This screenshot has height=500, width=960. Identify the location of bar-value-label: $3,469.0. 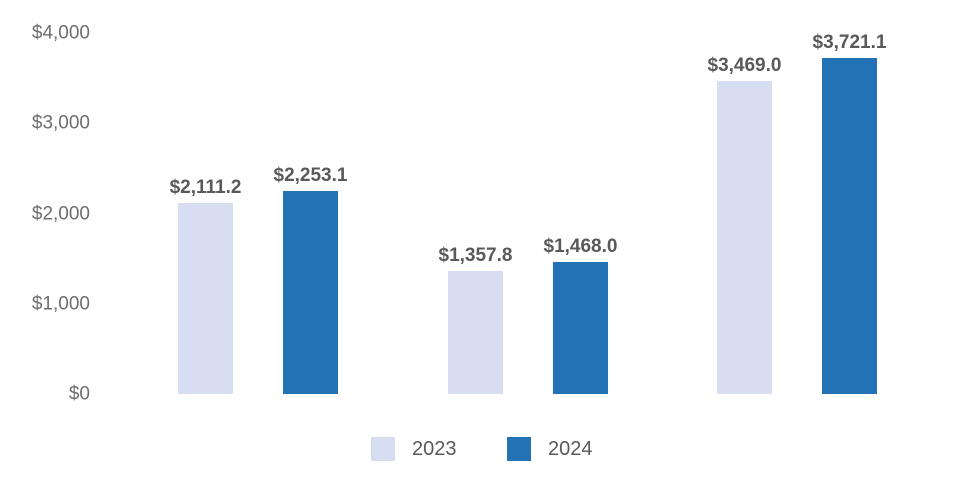
(744, 65).